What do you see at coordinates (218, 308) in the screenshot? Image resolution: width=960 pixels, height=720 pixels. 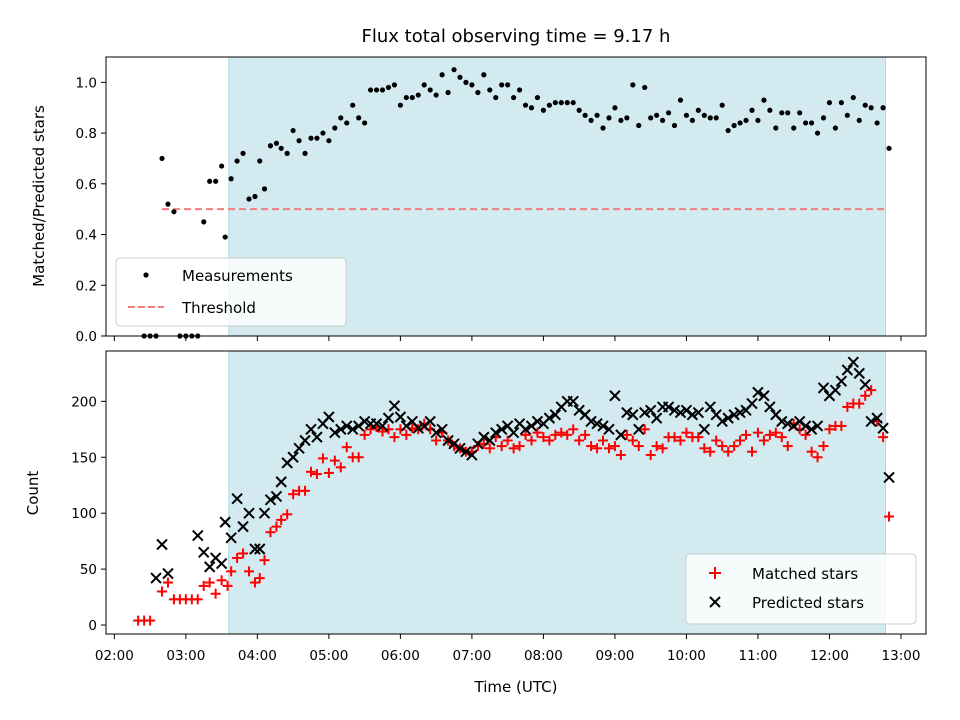 I see `legend-threshold-label: Threshold` at bounding box center [218, 308].